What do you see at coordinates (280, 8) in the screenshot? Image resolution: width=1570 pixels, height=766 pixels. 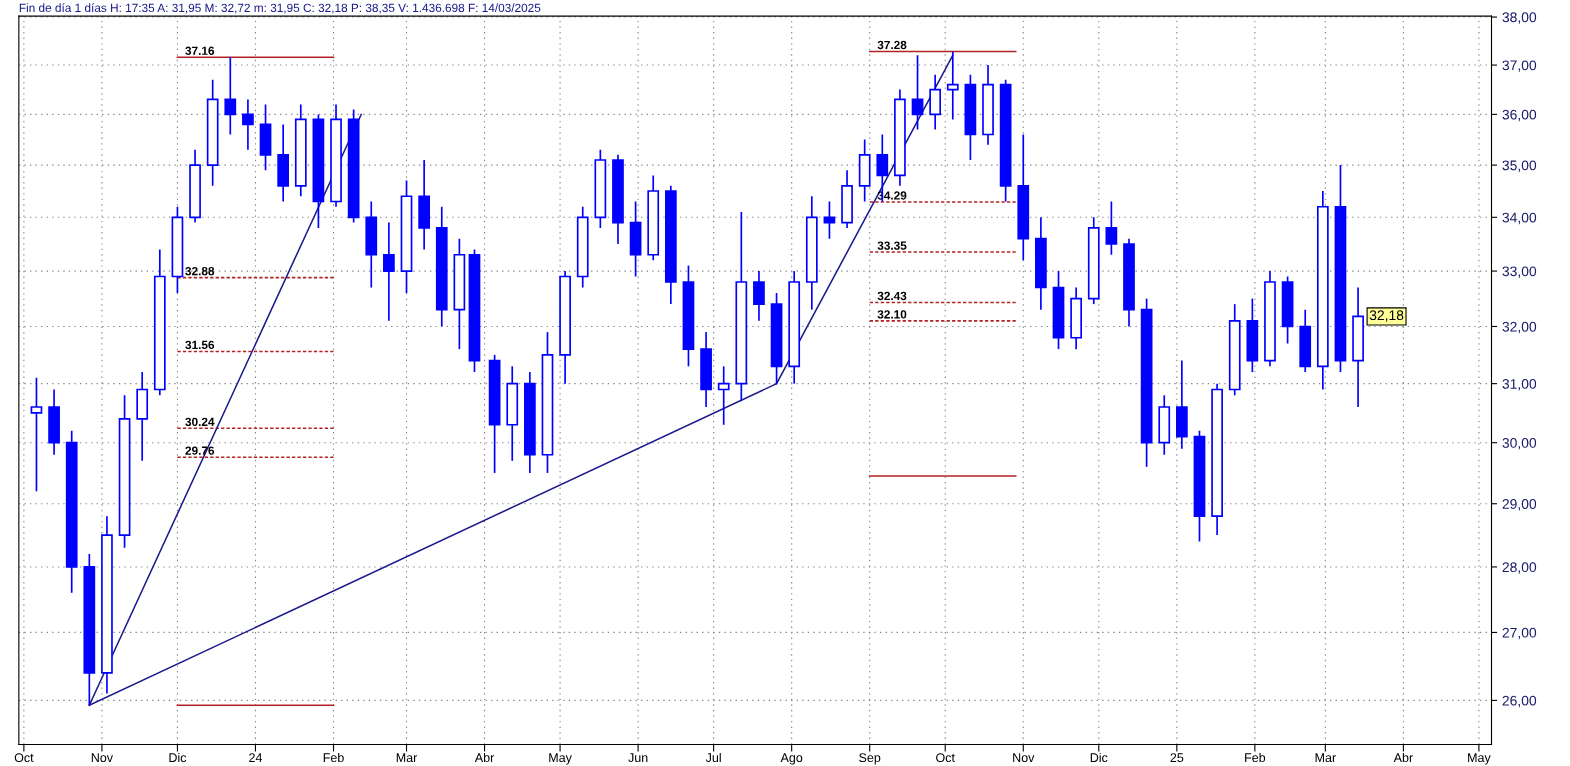 I see `chart-title: Fin de día 1 días H: 17:35 A: 31,95 M: 32,72 m: 31,95 C: 32,18 P: 38,35 V: 1.436.698 F: 14/03/2025` at bounding box center [280, 8].